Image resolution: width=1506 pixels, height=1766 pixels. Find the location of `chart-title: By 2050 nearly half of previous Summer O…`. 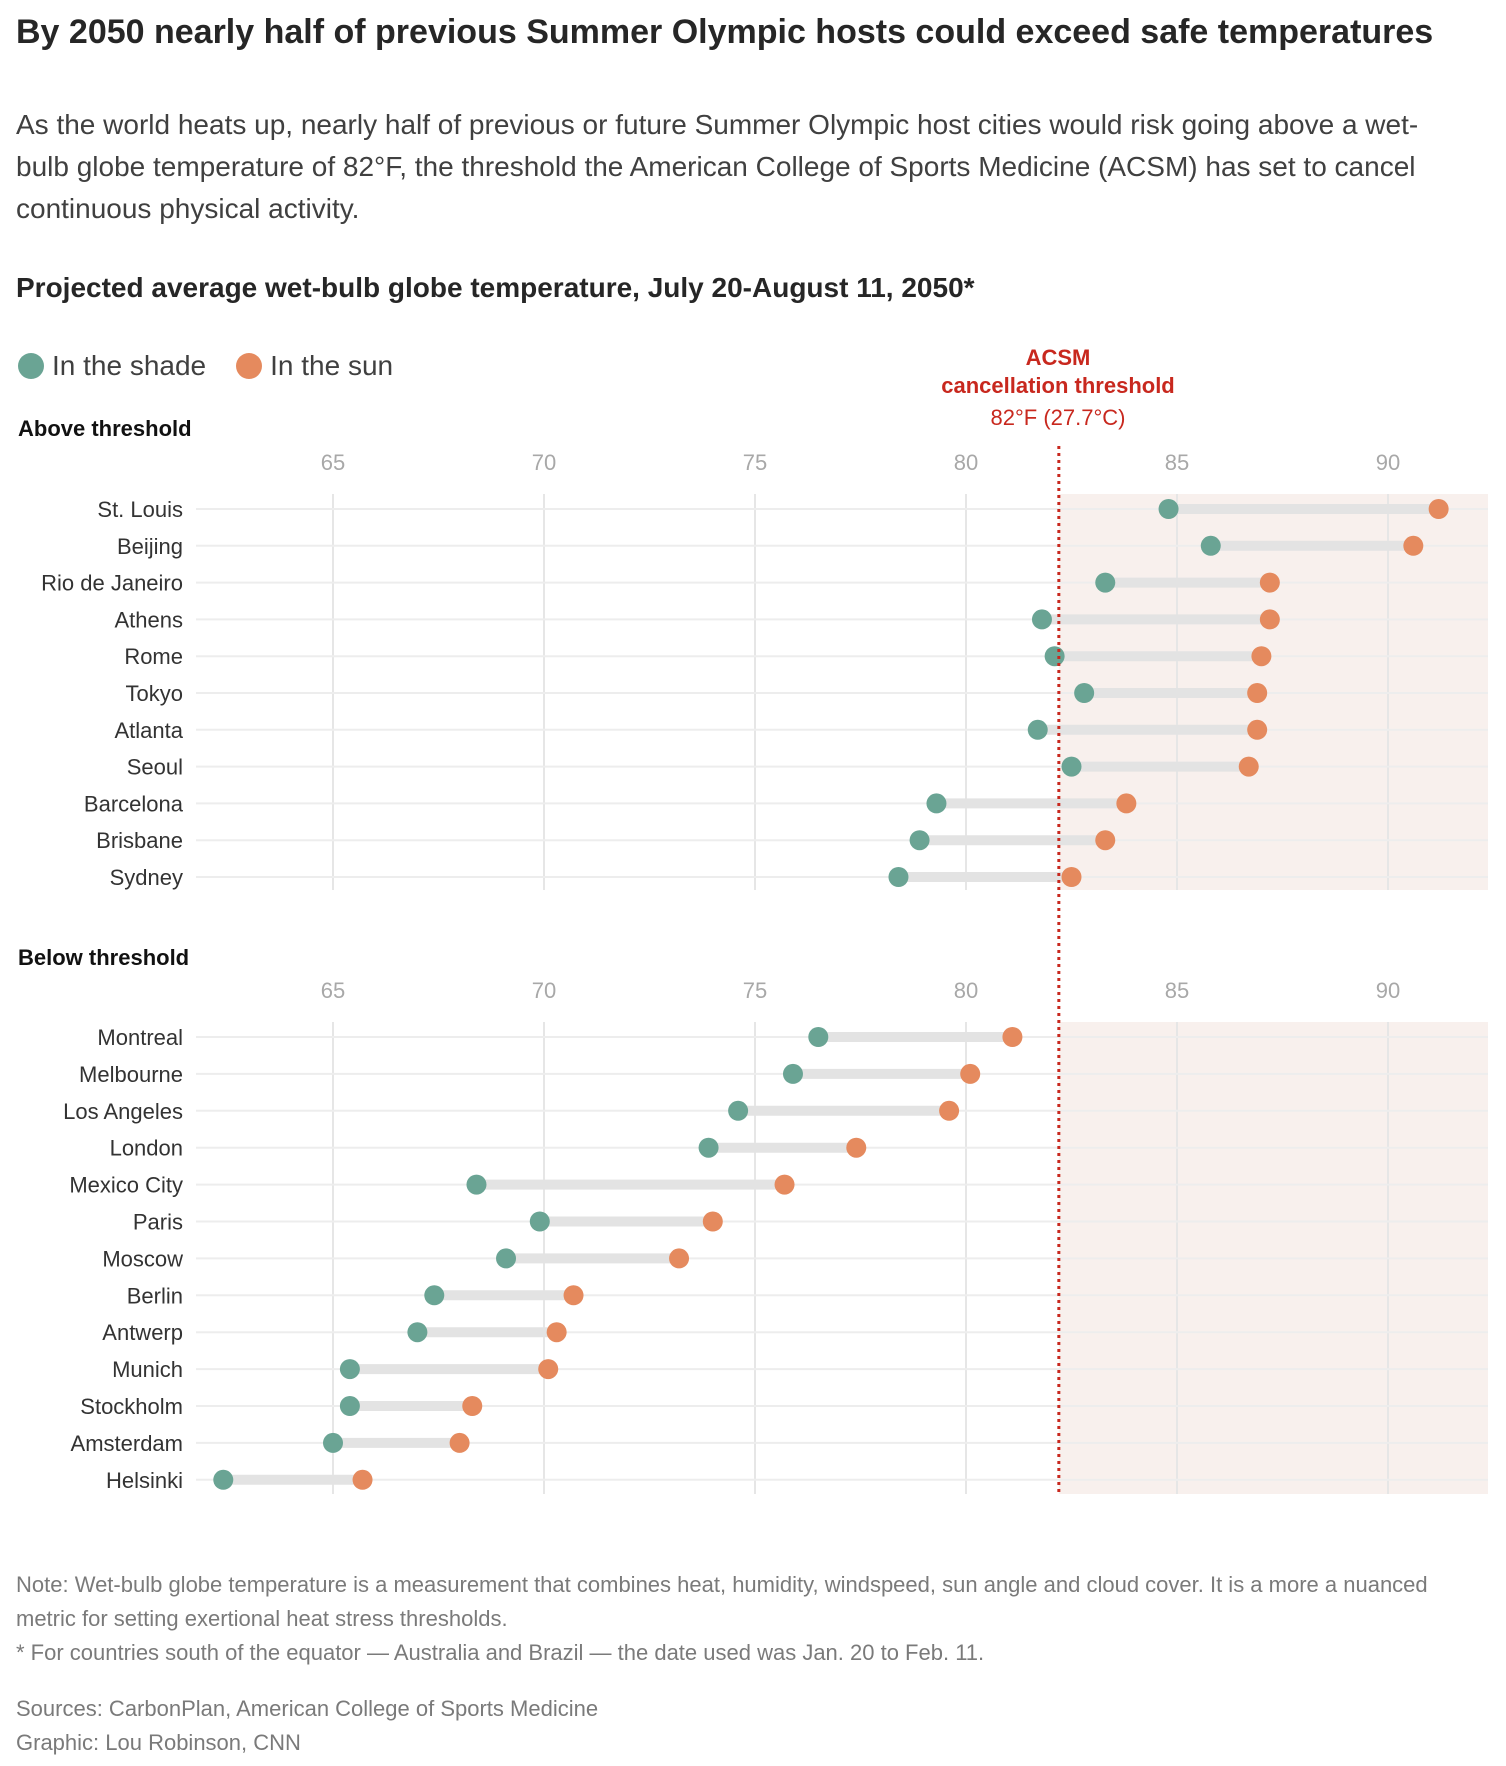

chart-title: By 2050 nearly half of previous Summer O… is located at coordinates (725, 32).